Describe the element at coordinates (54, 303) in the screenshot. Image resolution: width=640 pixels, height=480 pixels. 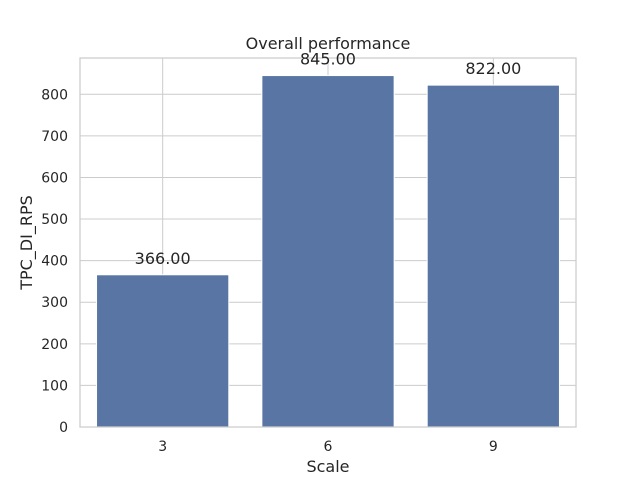
I see `y-tick-label: 300` at that location.